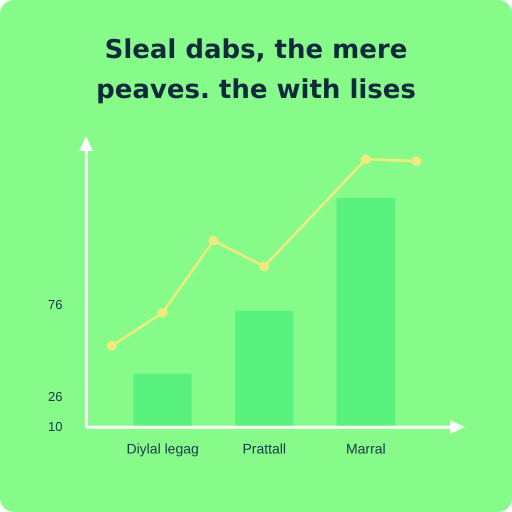 The width and height of the screenshot is (512, 512). I want to click on y-tick-label: 76, so click(55, 304).